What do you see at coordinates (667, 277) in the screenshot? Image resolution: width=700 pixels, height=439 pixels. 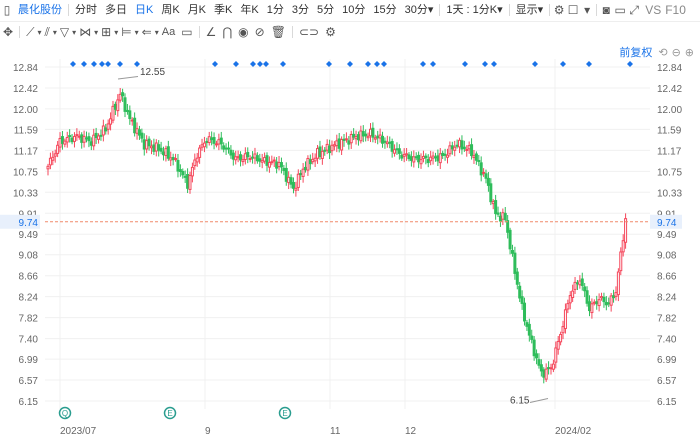 I see `y-tick-label-right: 8.66` at bounding box center [667, 277].